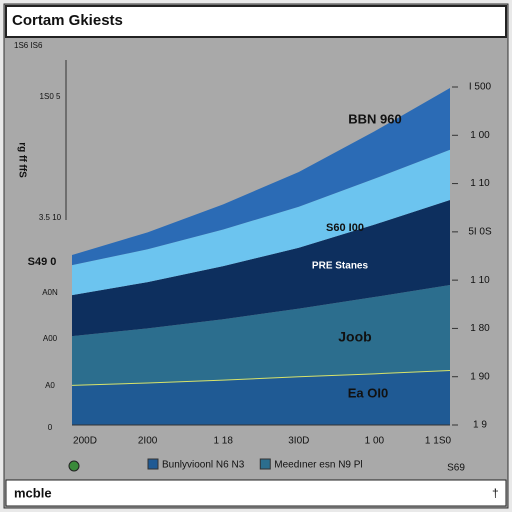 This screenshot has height=512, width=512. Describe the element at coordinates (480, 87) in the screenshot. I see `y-tick-label: I 500` at that location.